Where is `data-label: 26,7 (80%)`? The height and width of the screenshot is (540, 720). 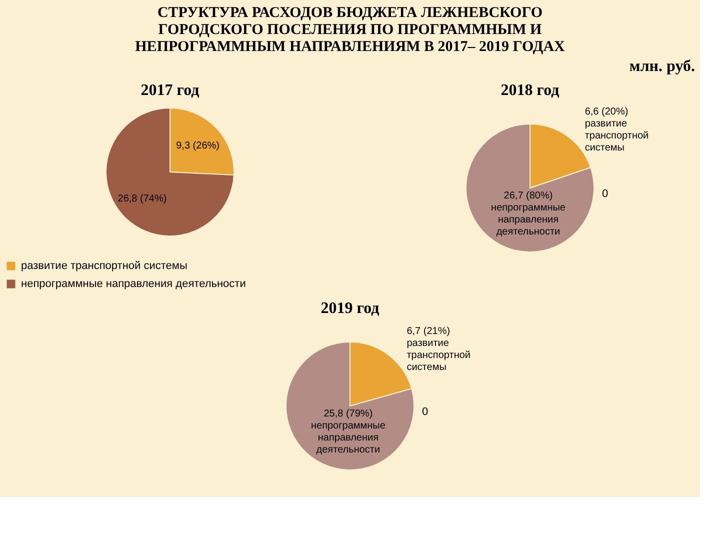
data-label: 26,7 (80%) is located at coordinates (528, 196).